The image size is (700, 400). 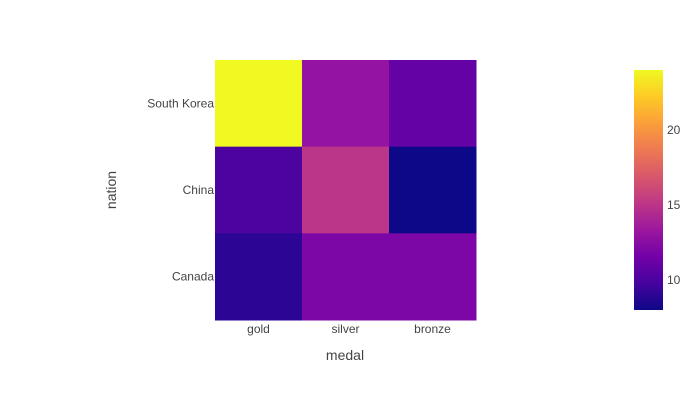 I want to click on heatmap-cell-south-korea-silver, so click(x=346, y=104).